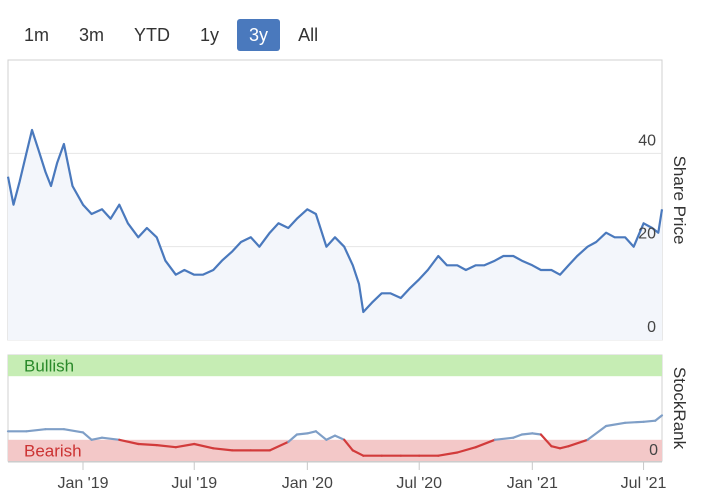 Image resolution: width=707 pixels, height=490 pixels. Describe the element at coordinates (210, 35) in the screenshot. I see `range-button-1y: 1y` at that location.